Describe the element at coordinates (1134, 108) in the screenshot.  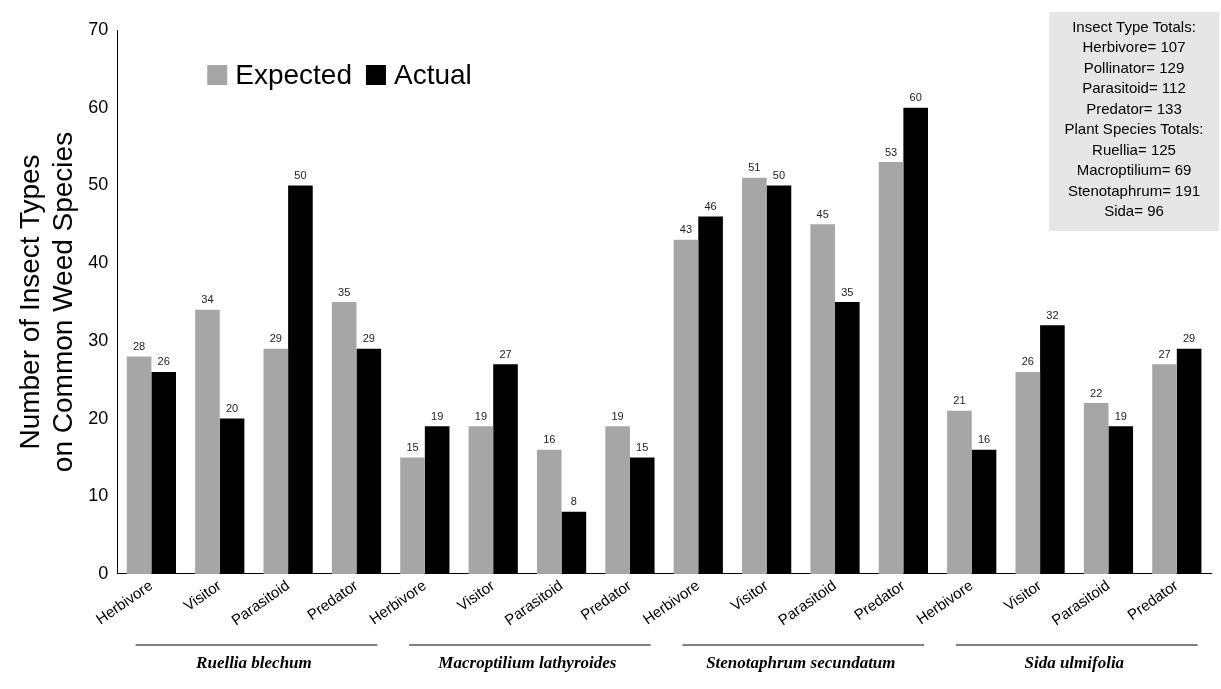
I see `annotation: Predator= 133` at that location.